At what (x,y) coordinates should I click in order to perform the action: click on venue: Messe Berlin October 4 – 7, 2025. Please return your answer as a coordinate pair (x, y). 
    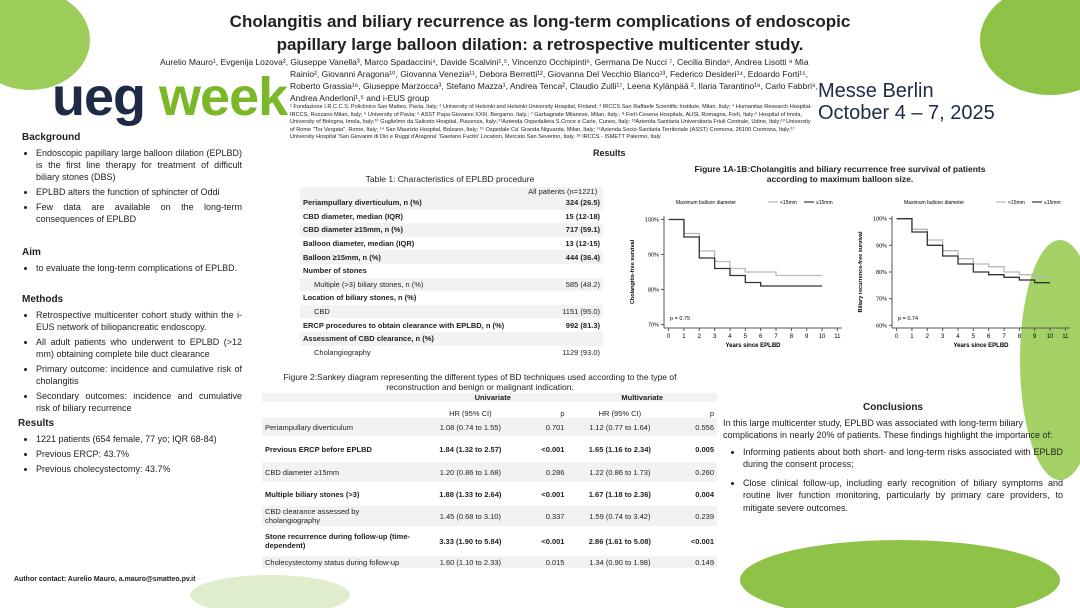
    Looking at the image, I should click on (906, 102).